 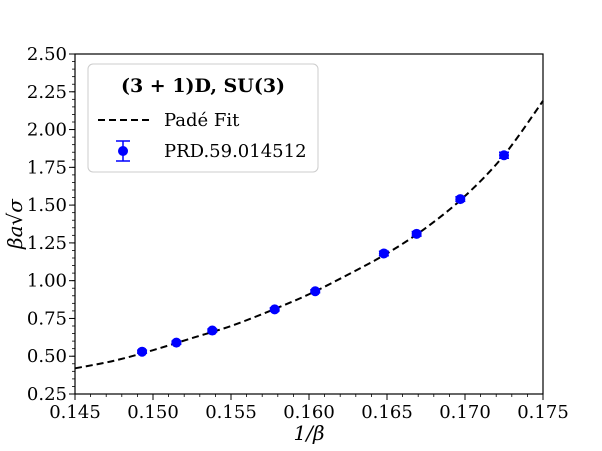 I want to click on legend-data-swatch, so click(x=123, y=151).